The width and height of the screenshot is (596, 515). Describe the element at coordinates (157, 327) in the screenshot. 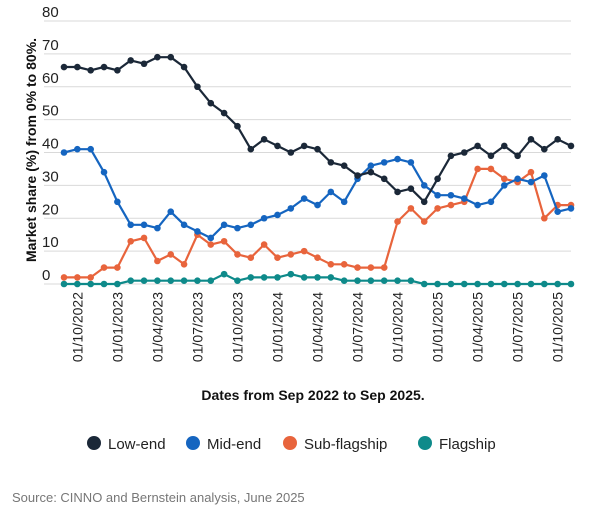

I see `x-tick-label: 01/04/2023` at that location.